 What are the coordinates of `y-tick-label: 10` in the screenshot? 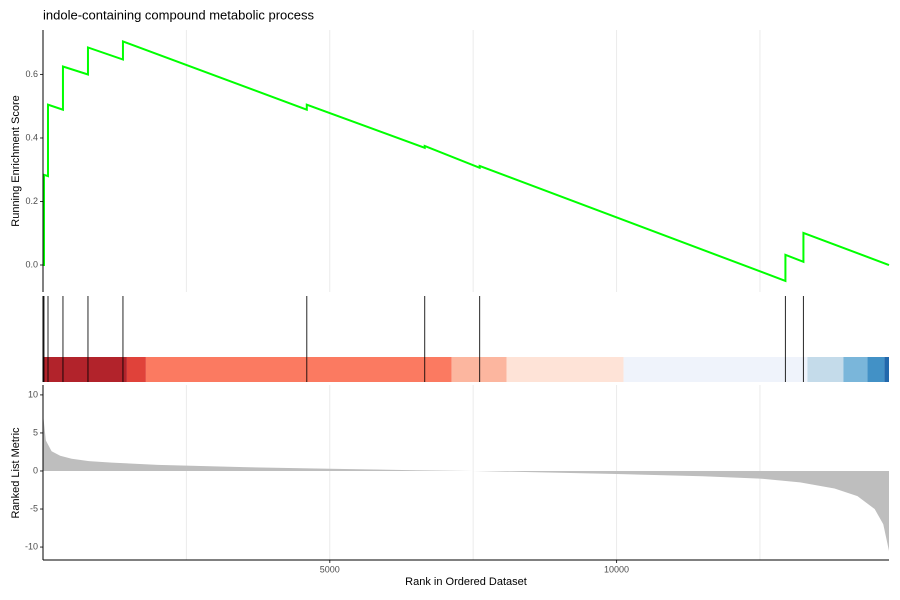 It's located at (33, 394).